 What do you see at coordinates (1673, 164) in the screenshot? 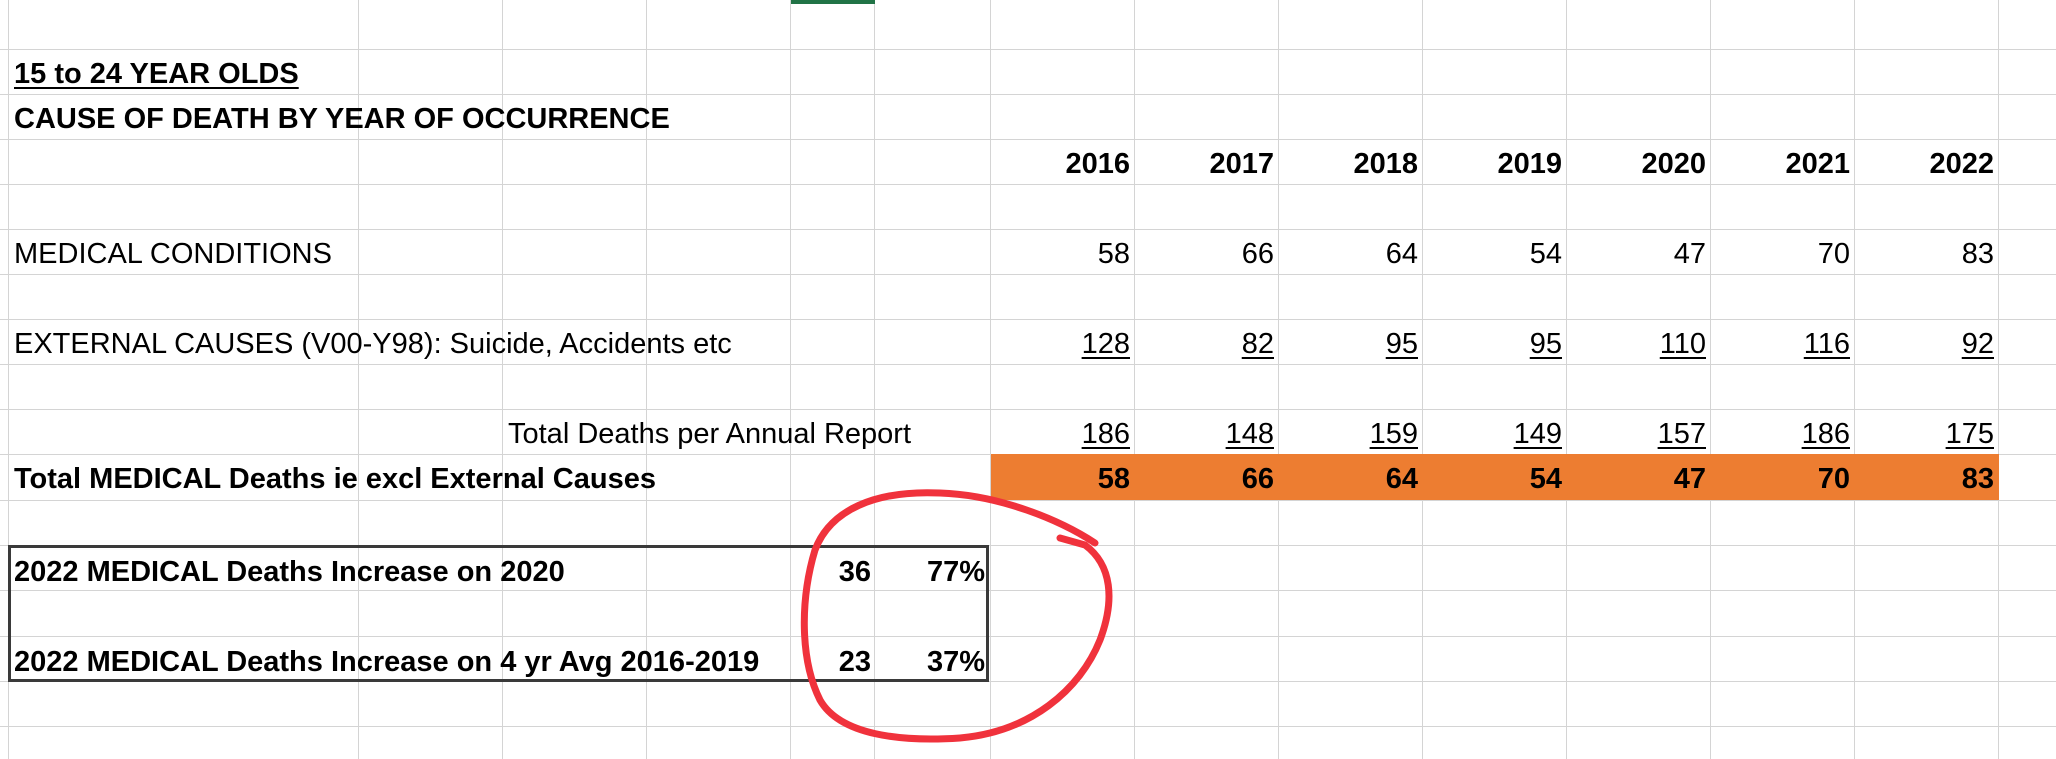
I see `year-header: 2020` at bounding box center [1673, 164].